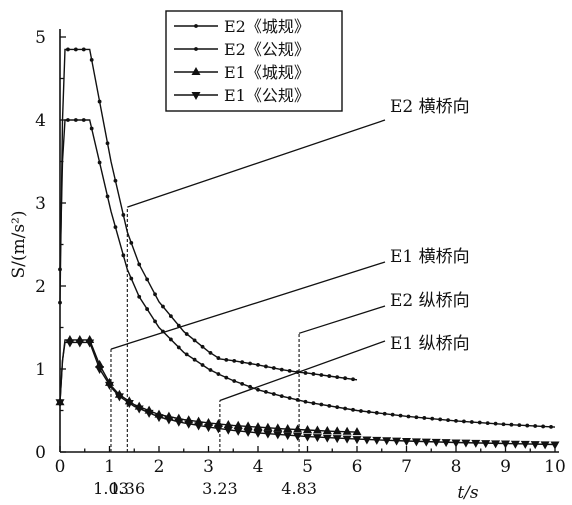  What do you see at coordinates (468, 493) in the screenshot?
I see `x-axis-label: t/s` at bounding box center [468, 493].